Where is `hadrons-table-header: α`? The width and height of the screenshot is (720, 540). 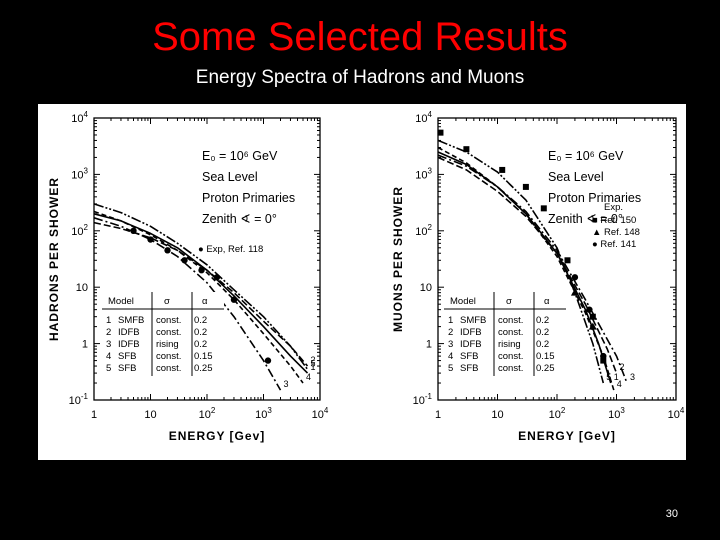
hadrons-table-header: α is located at coordinates (205, 301).